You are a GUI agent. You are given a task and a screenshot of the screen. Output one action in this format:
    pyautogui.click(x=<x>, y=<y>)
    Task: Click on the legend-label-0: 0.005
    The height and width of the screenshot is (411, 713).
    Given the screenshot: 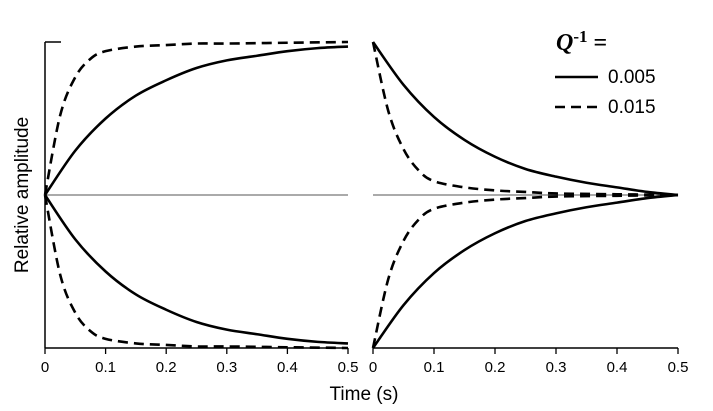 What is the action you would take?
    pyautogui.click(x=632, y=77)
    